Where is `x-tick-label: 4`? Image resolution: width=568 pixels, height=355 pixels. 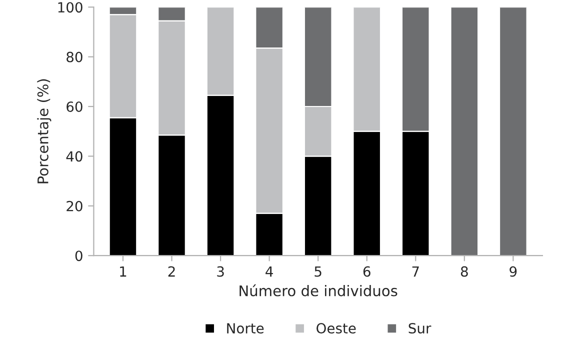 x-tick-label: 4 is located at coordinates (269, 271).